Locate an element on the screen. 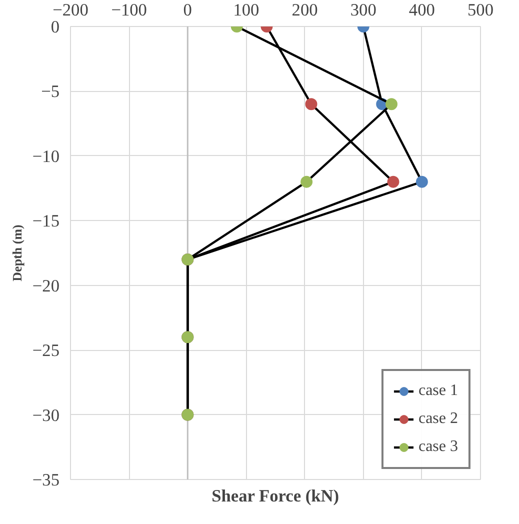 Image resolution: width=519 pixels, height=524 pixels. y-axis-title: Depth (m) is located at coordinates (16, 253).